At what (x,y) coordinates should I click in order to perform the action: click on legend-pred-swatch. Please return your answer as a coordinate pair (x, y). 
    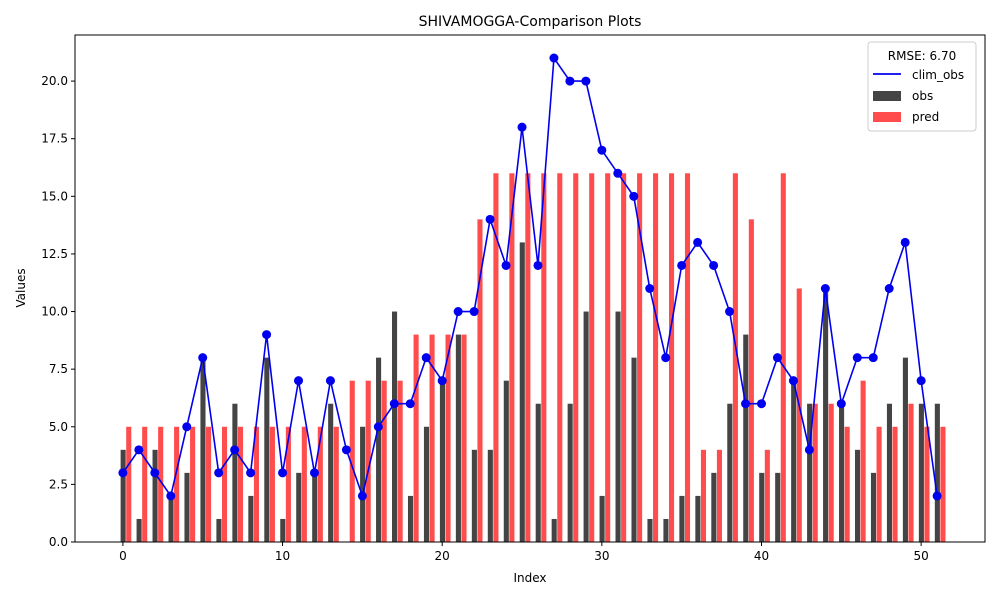
    Looking at the image, I should click on (887, 117).